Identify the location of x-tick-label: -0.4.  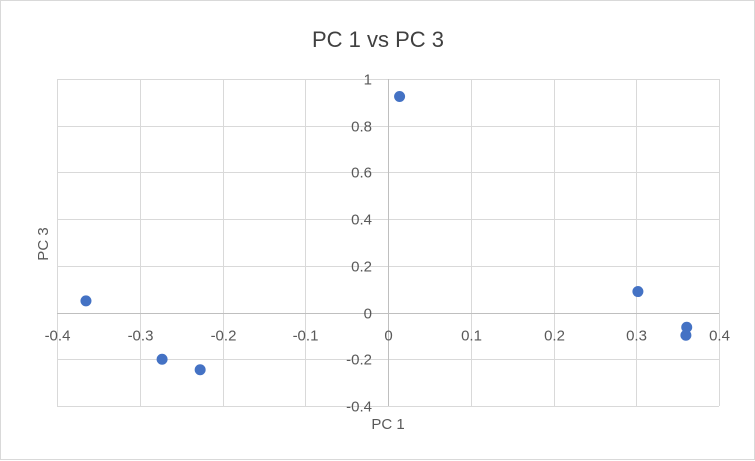
(58, 336).